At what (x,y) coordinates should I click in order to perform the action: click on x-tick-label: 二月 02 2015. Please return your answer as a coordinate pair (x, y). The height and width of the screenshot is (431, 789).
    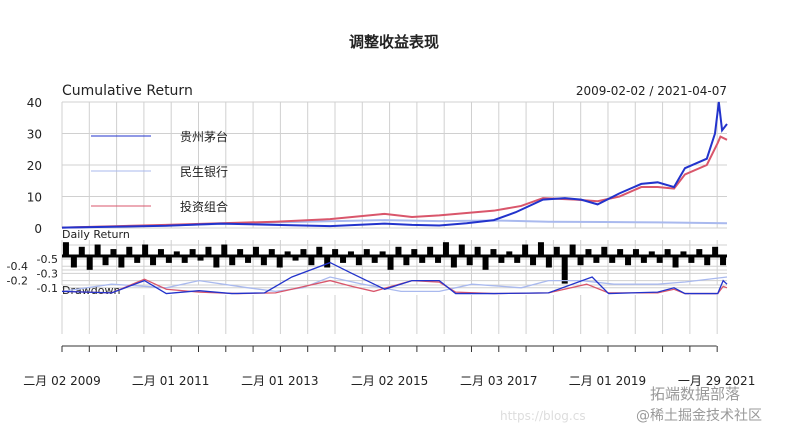
    Looking at the image, I should click on (389, 381).